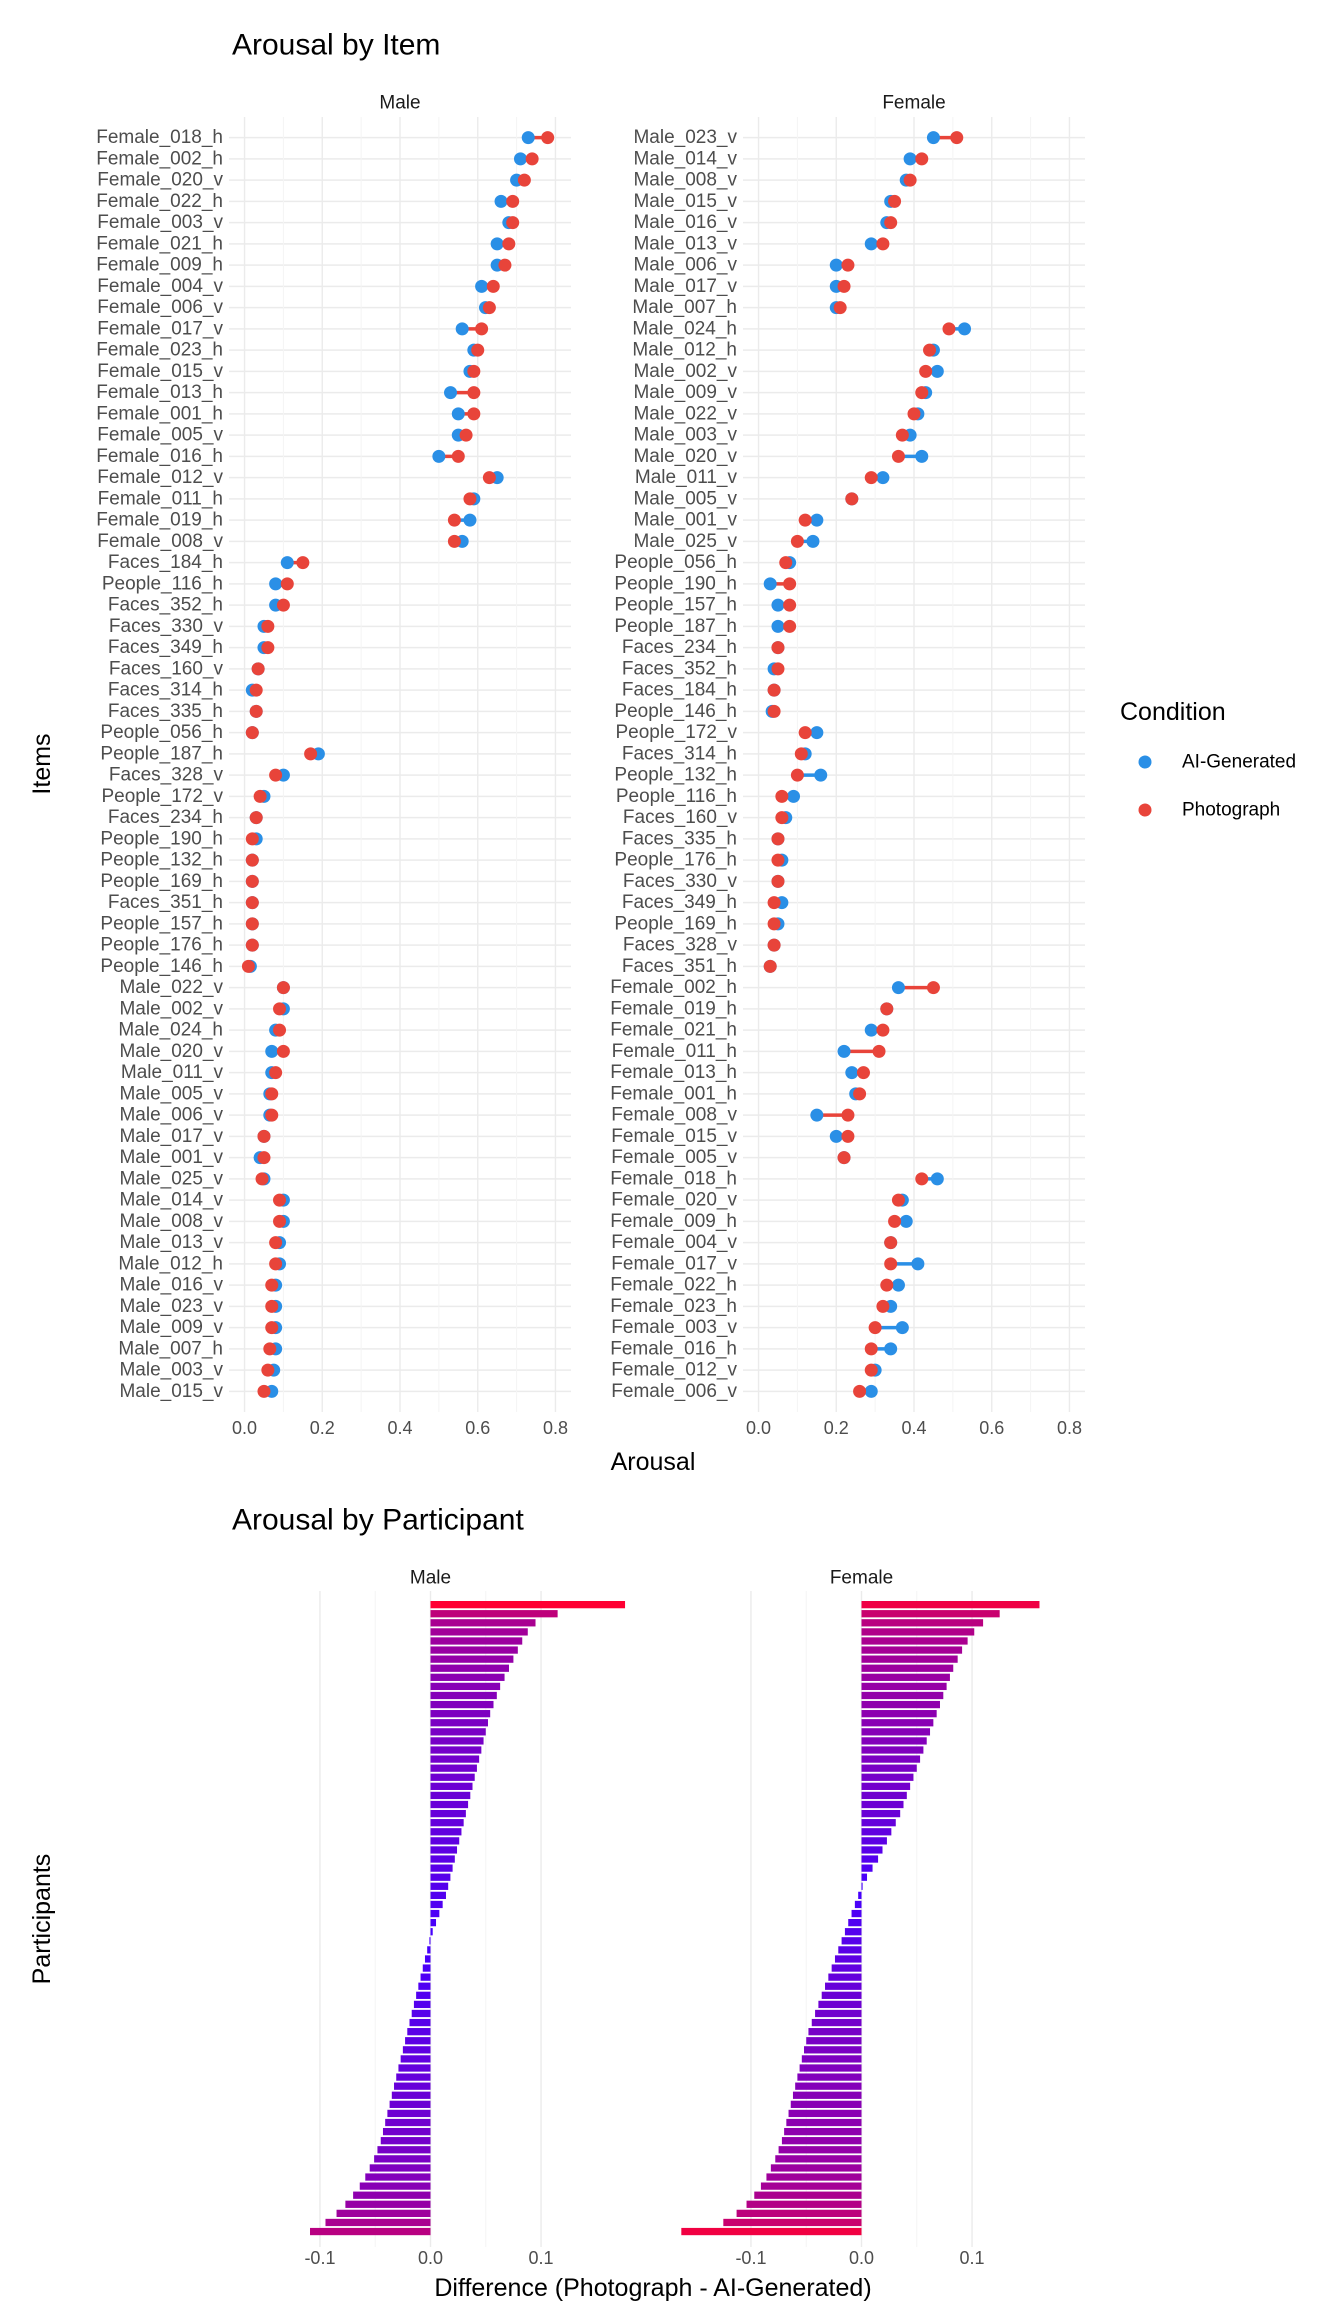  Describe the element at coordinates (685, 520) in the screenshot. I see `y-tick-label: Male_001_v` at that location.